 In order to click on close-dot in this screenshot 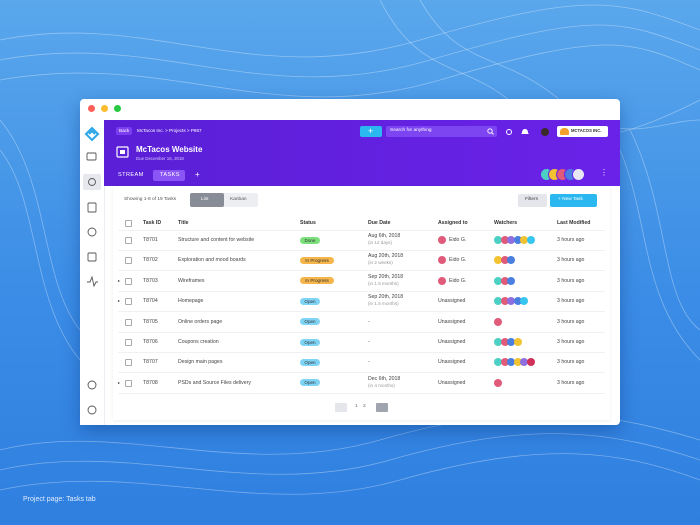, I will do `click(91, 108)`.